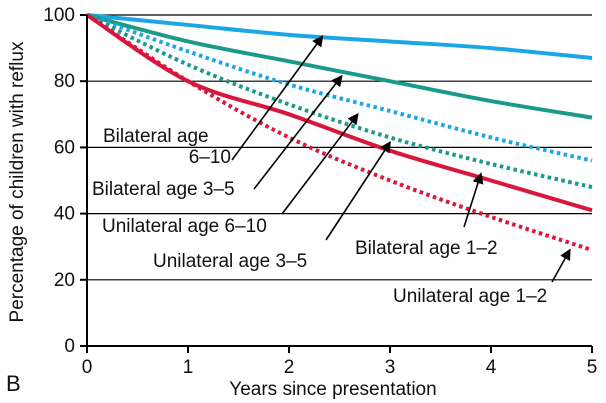 The height and width of the screenshot is (403, 606). Describe the element at coordinates (289, 367) in the screenshot. I see `x-tick-label: 2` at that location.